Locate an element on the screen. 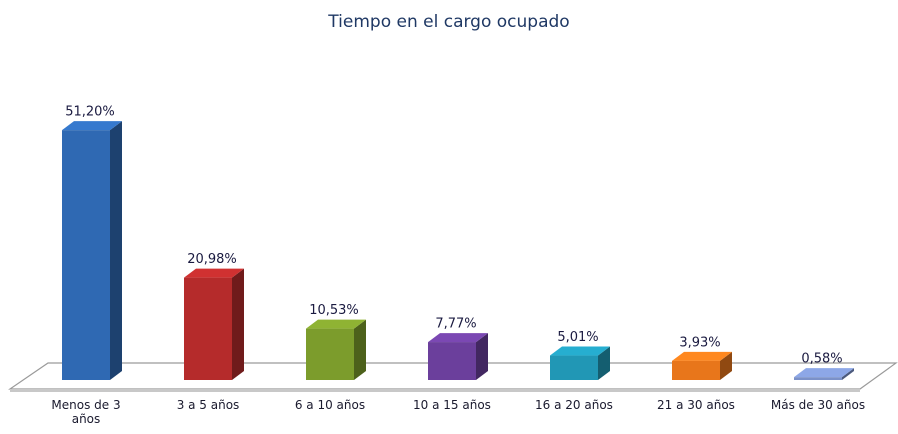  x-tick-label-box: 6 a 10 años is located at coordinates (330, 405).